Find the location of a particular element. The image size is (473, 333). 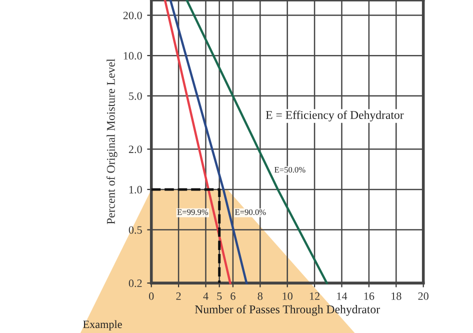

x-tick-label: 20 is located at coordinates (423, 296).